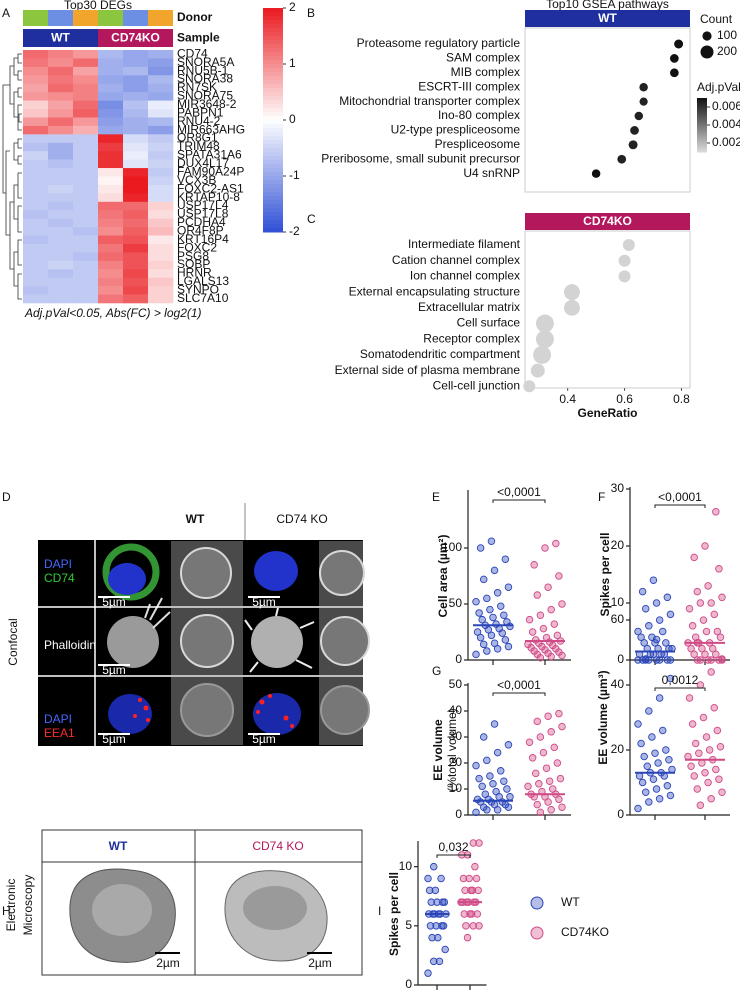 This screenshot has width=740, height=999. Describe the element at coordinates (168, 963) in the screenshot. I see `scale-label: 2µm` at that location.